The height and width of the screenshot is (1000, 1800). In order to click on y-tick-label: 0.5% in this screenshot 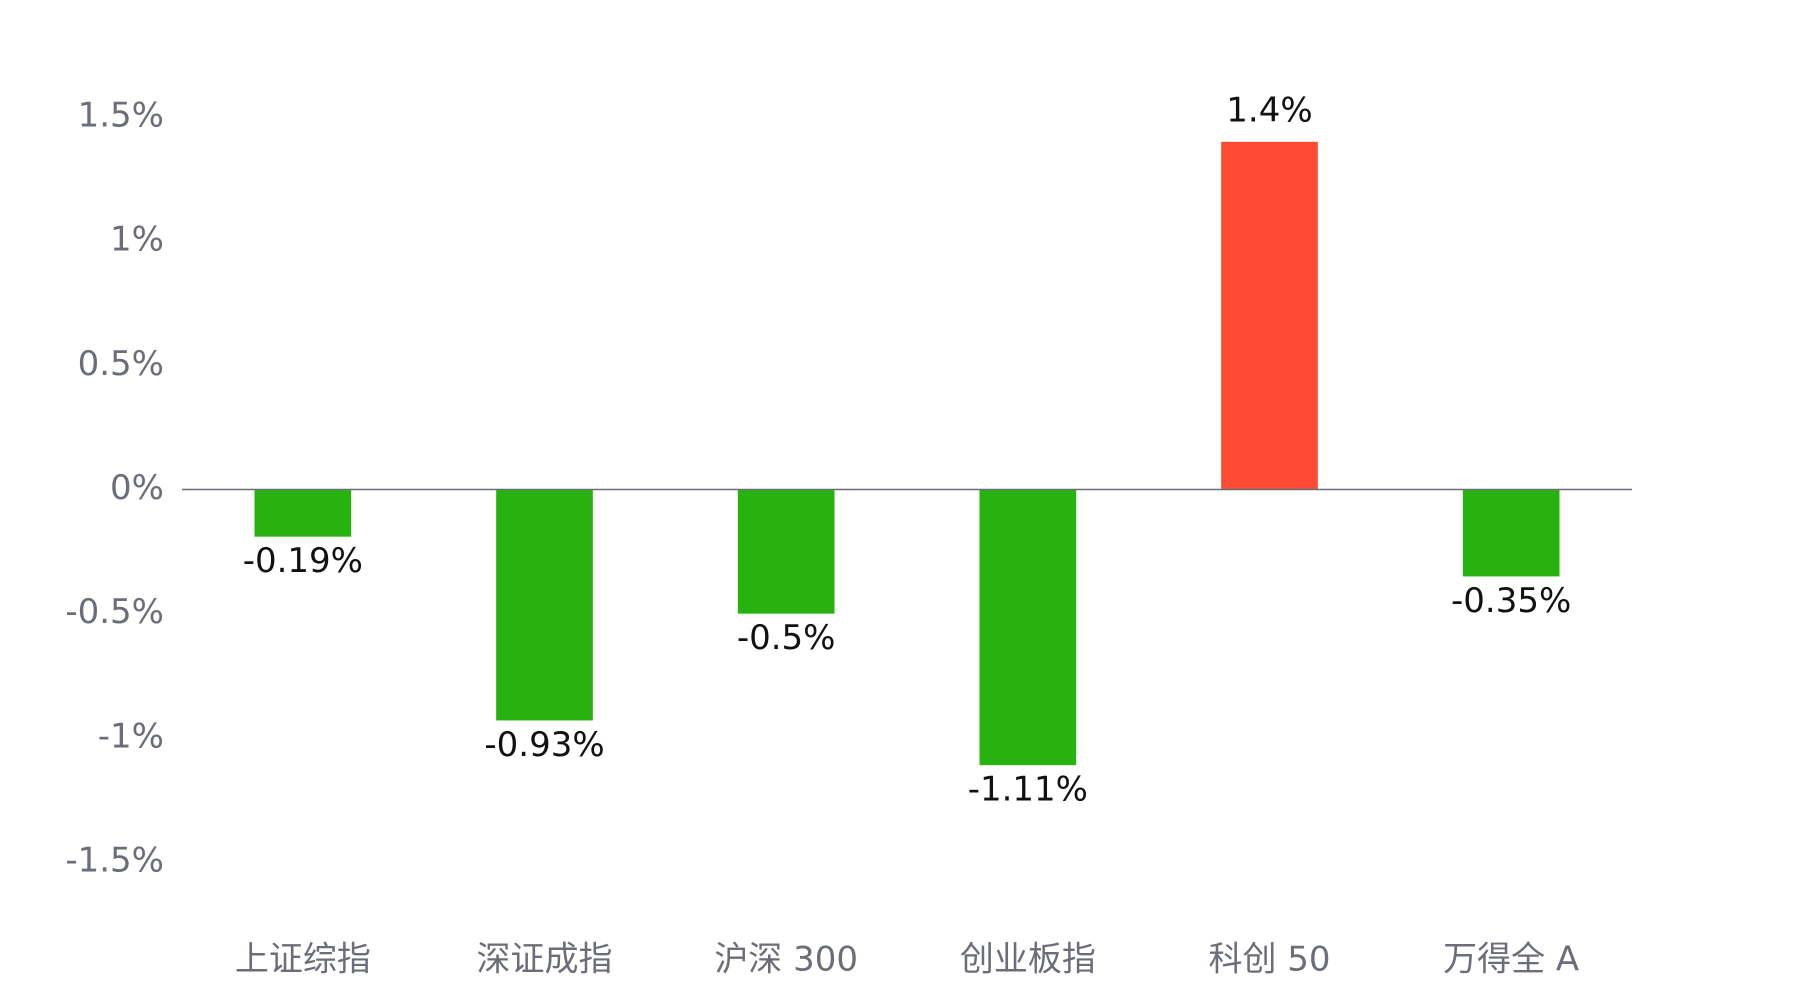, I will do `click(121, 364)`.